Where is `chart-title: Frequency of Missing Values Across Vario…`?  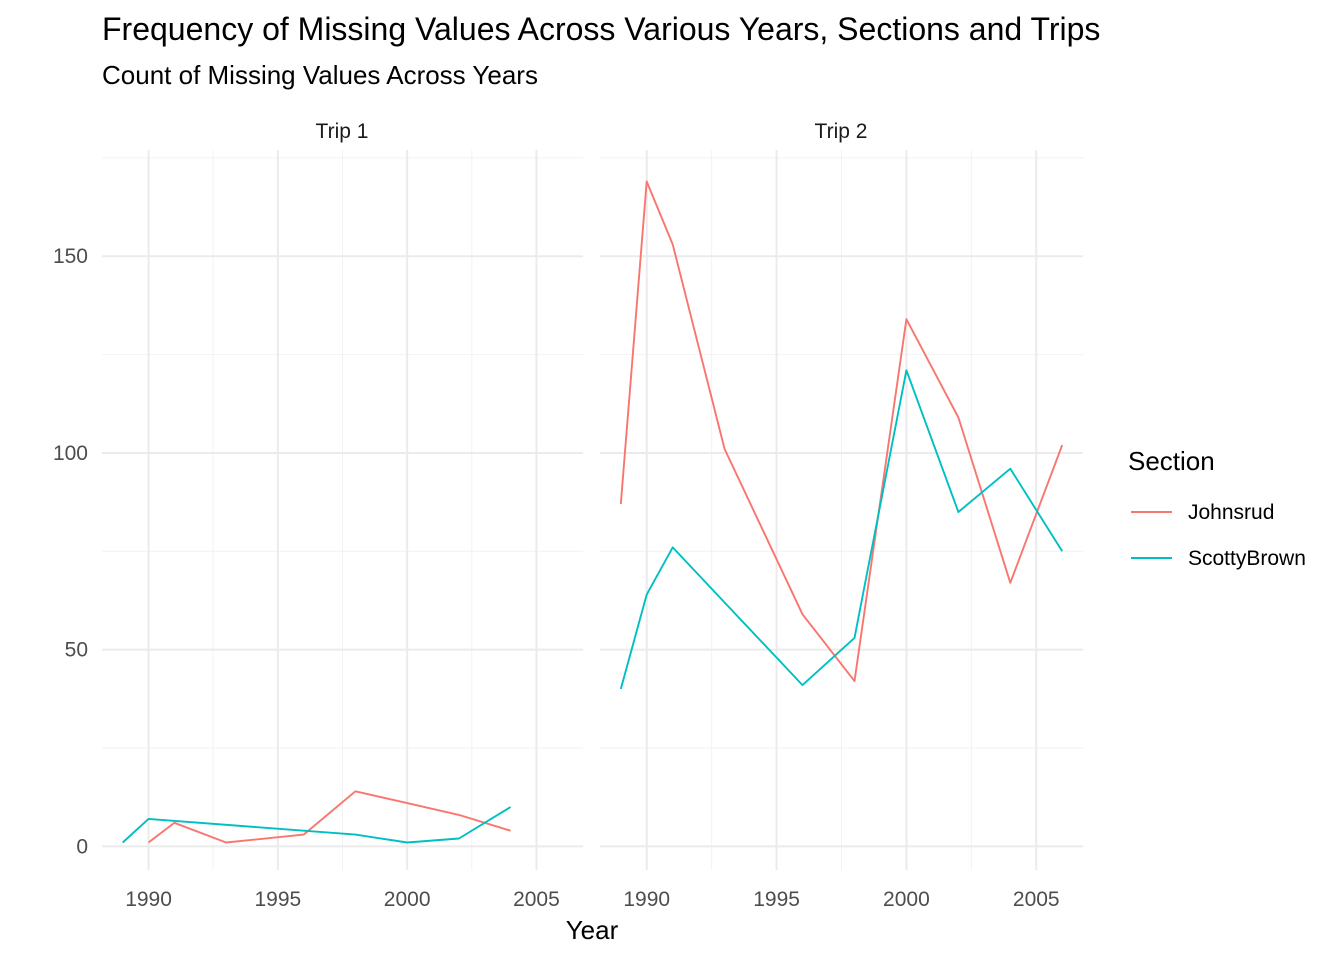 chart-title: Frequency of Missing Values Across Vario… is located at coordinates (601, 29).